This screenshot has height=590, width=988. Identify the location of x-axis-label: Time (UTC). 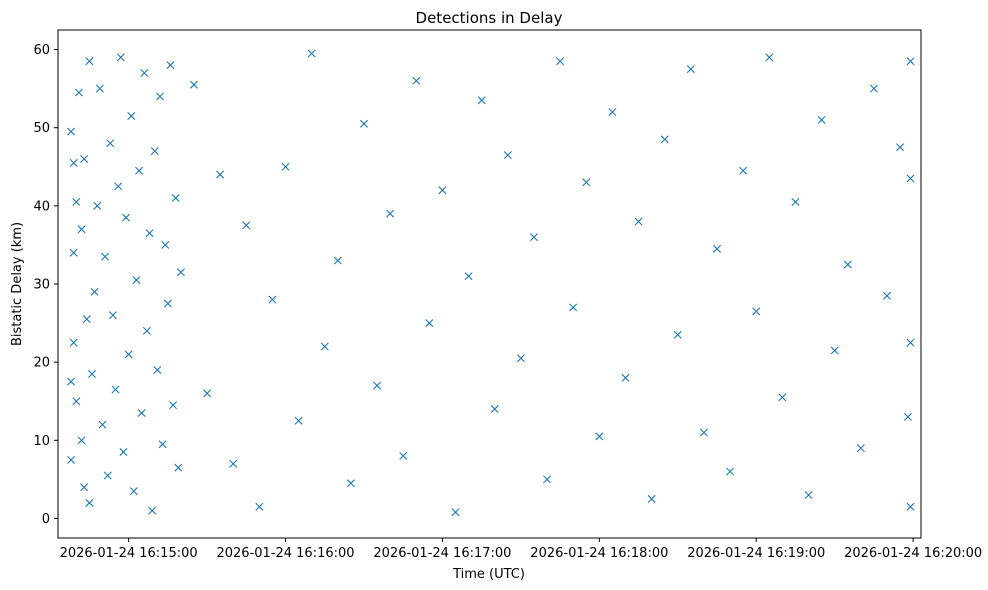
(488, 574).